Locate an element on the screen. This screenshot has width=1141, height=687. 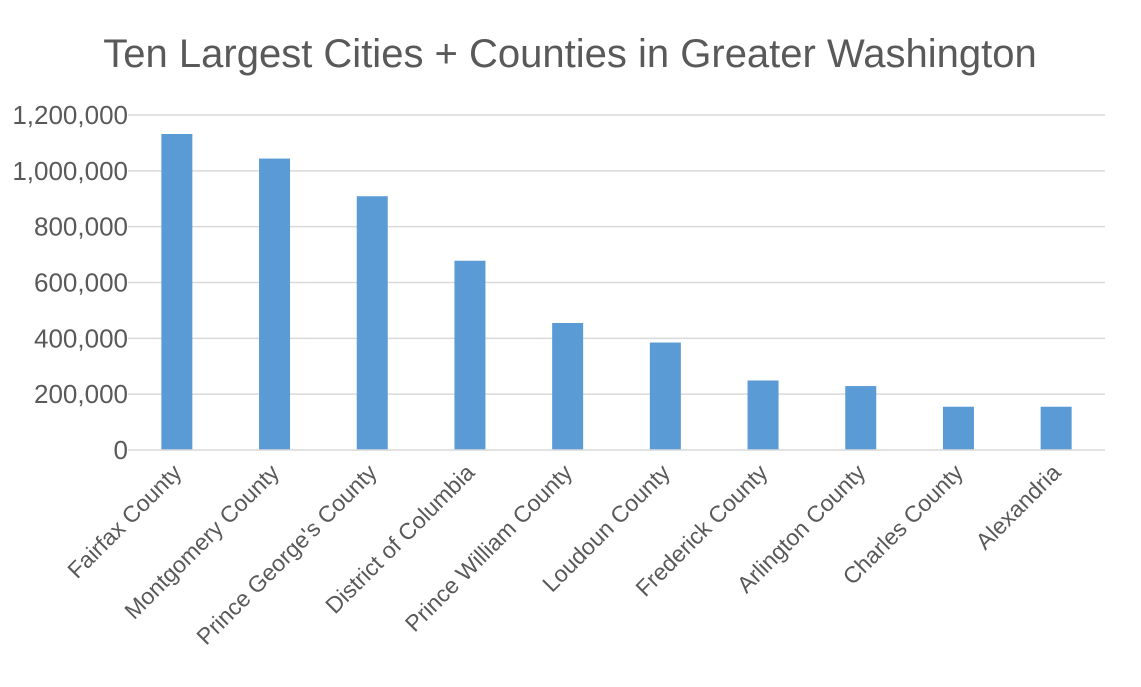
y-tick-label: 1,000,000 is located at coordinates (70, 171).